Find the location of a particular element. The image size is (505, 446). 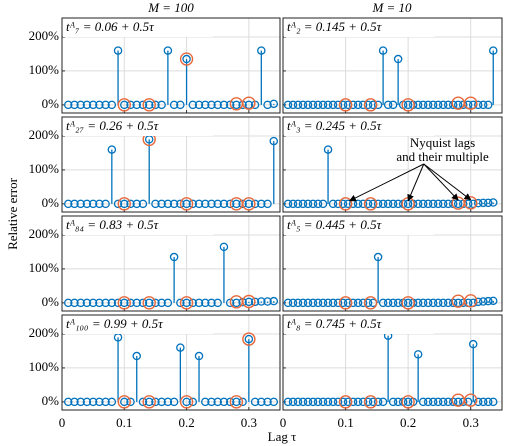

annotation-arrow is located at coordinates (441, 182).